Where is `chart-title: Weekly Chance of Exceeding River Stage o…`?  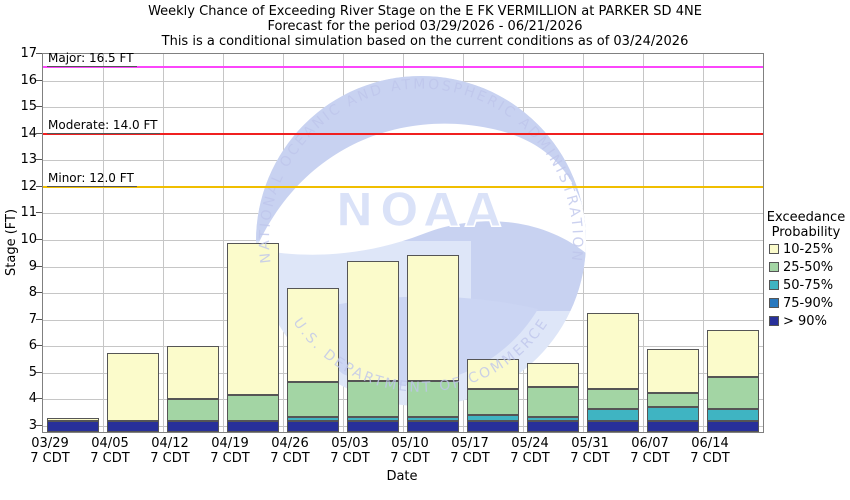 chart-title: Weekly Chance of Exceeding River Stage o… is located at coordinates (425, 11).